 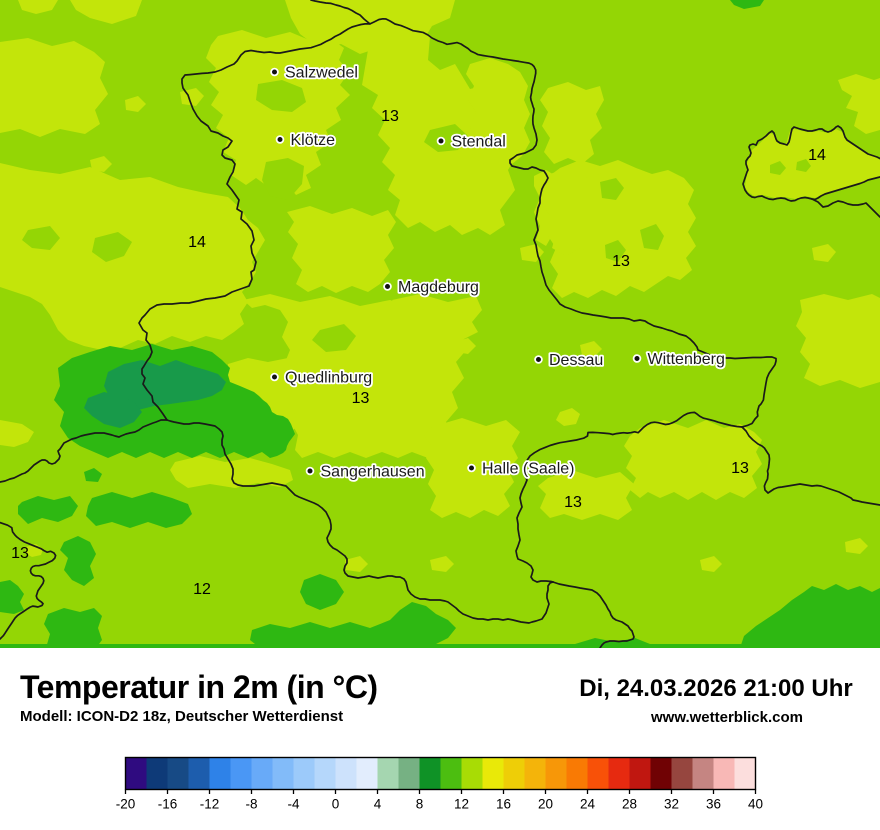 What do you see at coordinates (671, 804) in the screenshot?
I see `svg-text: 32` at bounding box center [671, 804].